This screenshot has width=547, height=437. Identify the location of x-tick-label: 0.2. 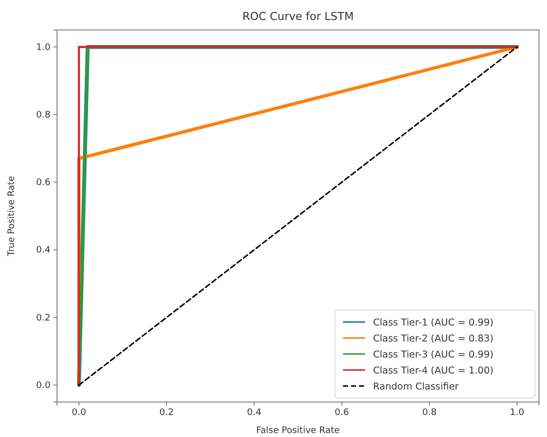
(166, 413).